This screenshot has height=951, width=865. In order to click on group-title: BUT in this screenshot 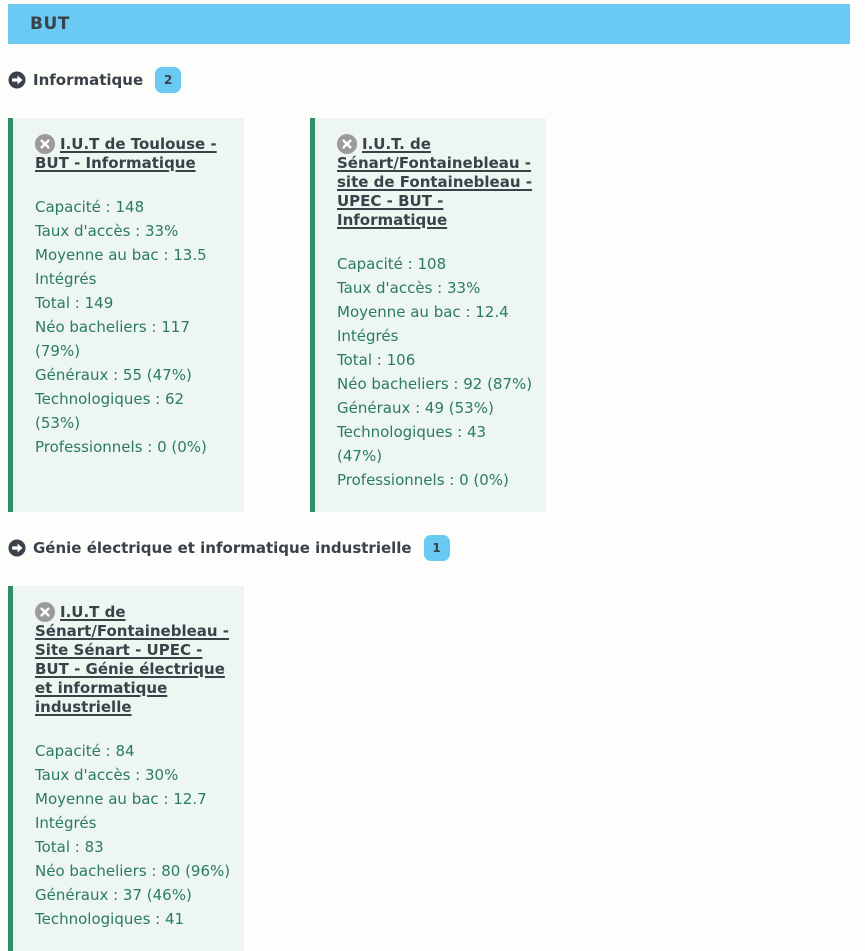, I will do `click(50, 24)`.